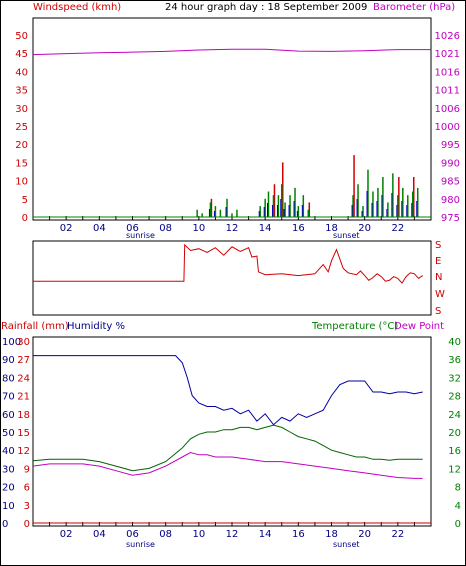 Image resolution: width=466 pixels, height=566 pixels. Describe the element at coordinates (419, 326) in the screenshot. I see `dewpoint-axis-label: Dew Point` at that location.